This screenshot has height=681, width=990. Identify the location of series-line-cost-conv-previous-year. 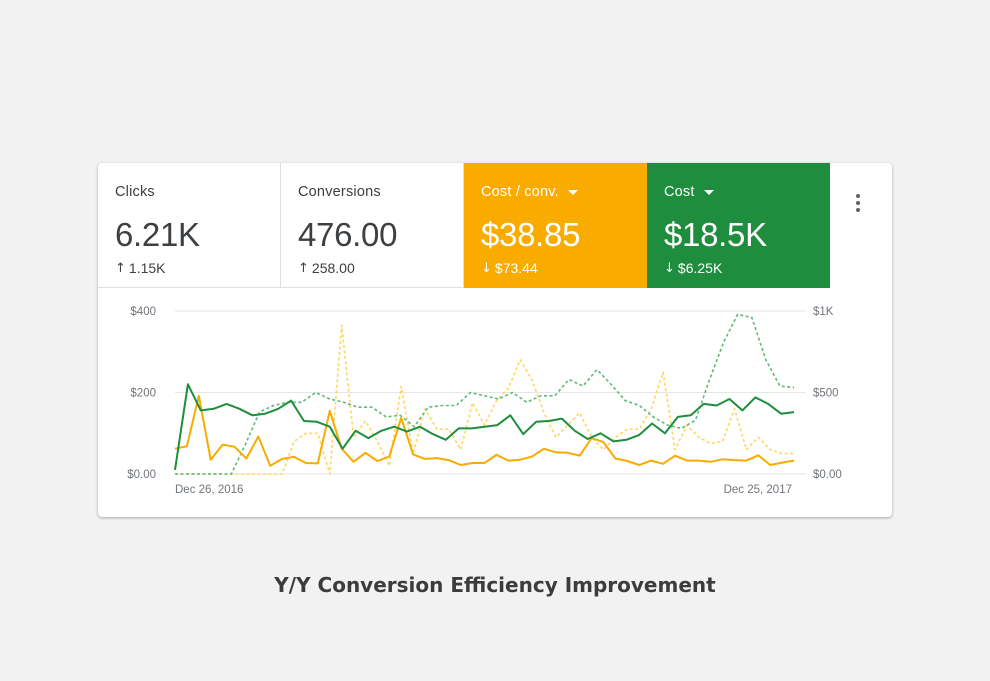
(484, 399).